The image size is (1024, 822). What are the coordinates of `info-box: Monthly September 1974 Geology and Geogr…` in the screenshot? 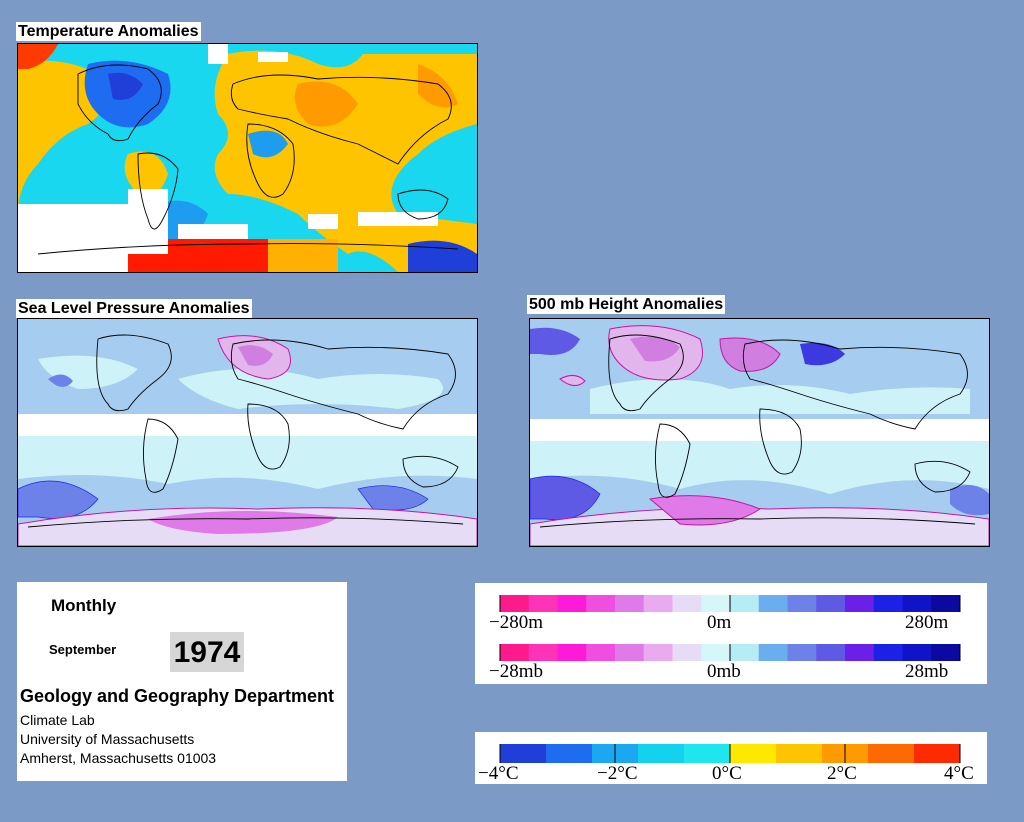 It's located at (182, 681).